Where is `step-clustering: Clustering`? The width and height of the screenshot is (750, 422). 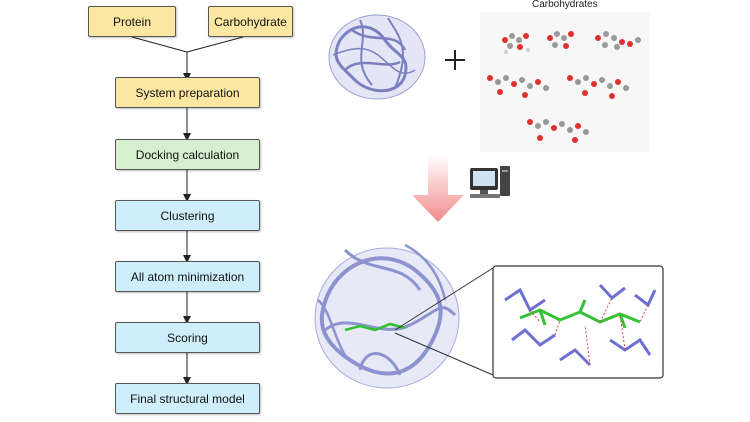
step-clustering: Clustering is located at coordinates (187, 215).